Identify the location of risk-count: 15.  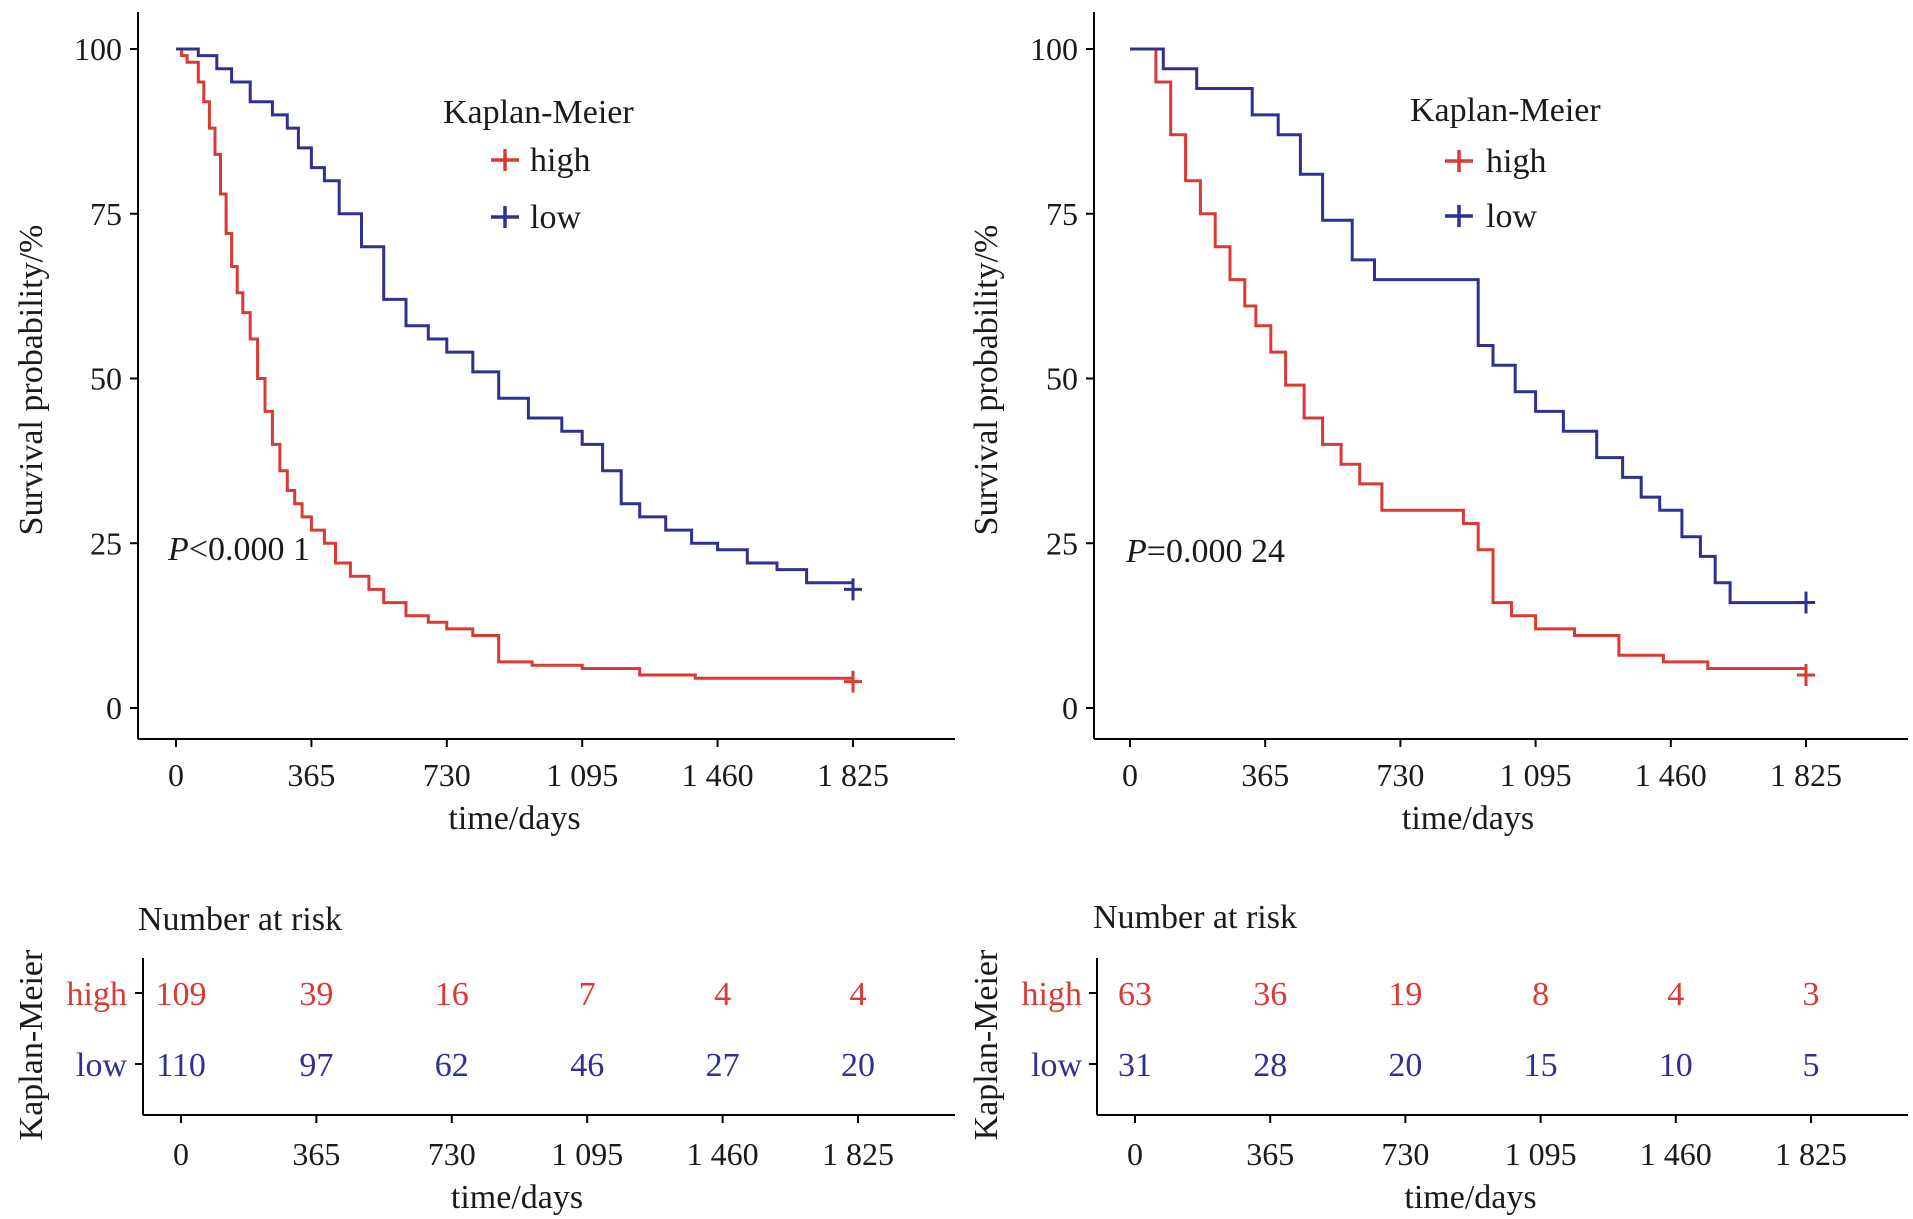
(1541, 1065).